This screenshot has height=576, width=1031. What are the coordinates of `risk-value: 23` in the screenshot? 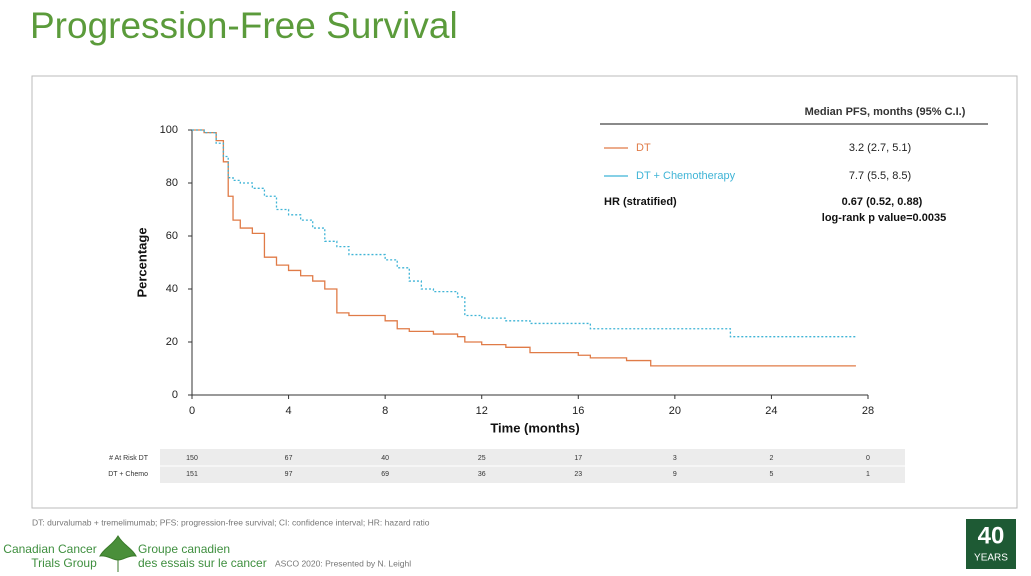 It's located at (578, 474).